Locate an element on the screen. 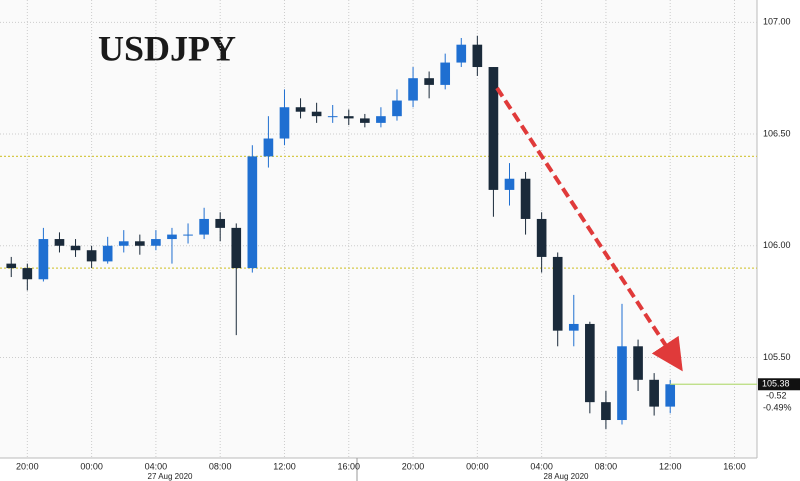 This screenshot has height=481, width=800. y-tick-label: 105.50 is located at coordinates (777, 357).